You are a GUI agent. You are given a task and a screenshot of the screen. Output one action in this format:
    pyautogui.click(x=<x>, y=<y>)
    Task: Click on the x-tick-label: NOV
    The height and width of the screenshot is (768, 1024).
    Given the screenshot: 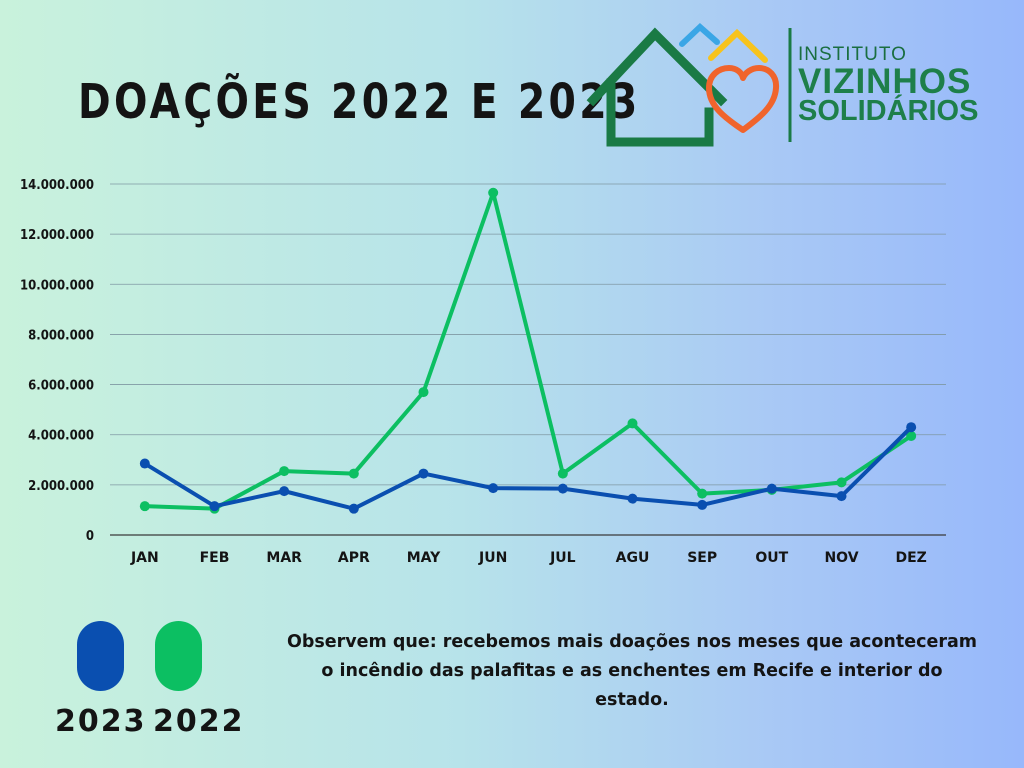 What is the action you would take?
    pyautogui.click(x=841, y=558)
    